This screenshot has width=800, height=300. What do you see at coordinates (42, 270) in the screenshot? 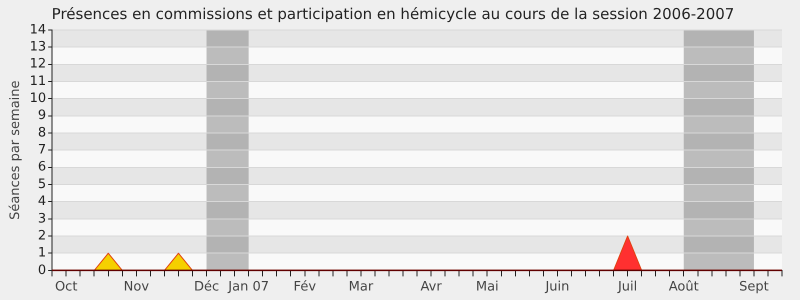
I see `y-tick-label: 0` at bounding box center [42, 270].